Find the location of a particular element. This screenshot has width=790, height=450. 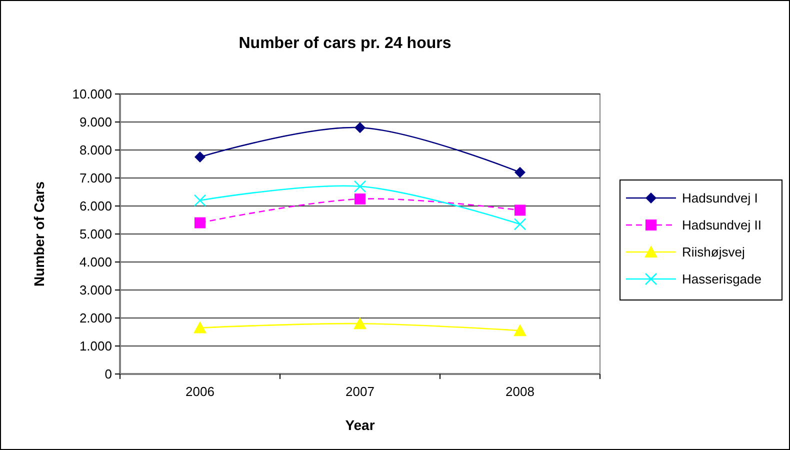

y-tick-label: 2.000 is located at coordinates (95, 318).